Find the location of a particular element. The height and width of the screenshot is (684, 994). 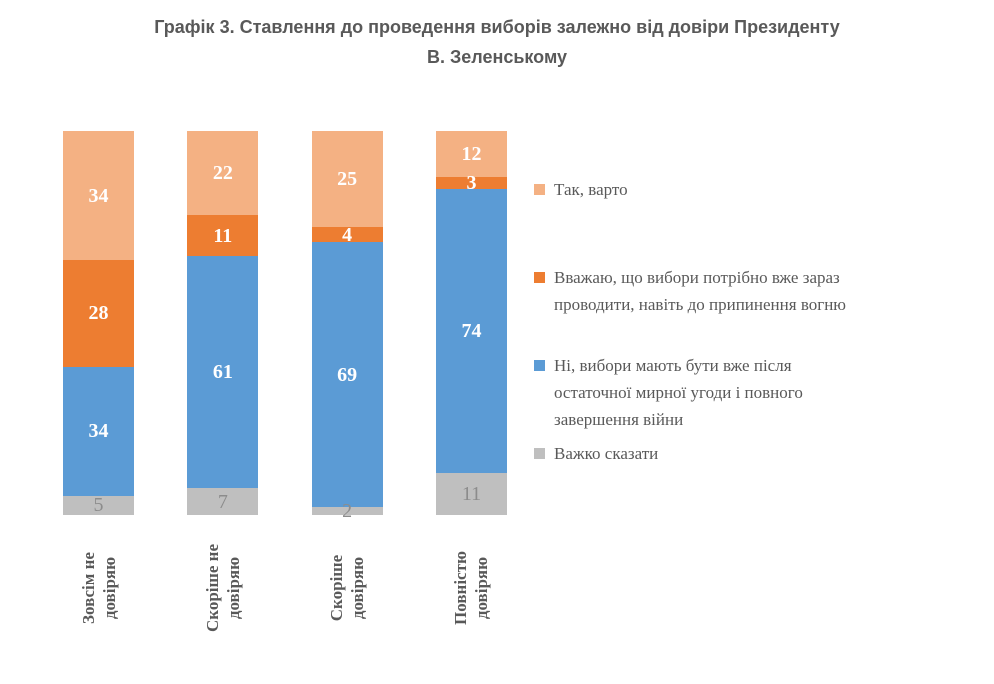

segment-value-label: 2 is located at coordinates (347, 511).